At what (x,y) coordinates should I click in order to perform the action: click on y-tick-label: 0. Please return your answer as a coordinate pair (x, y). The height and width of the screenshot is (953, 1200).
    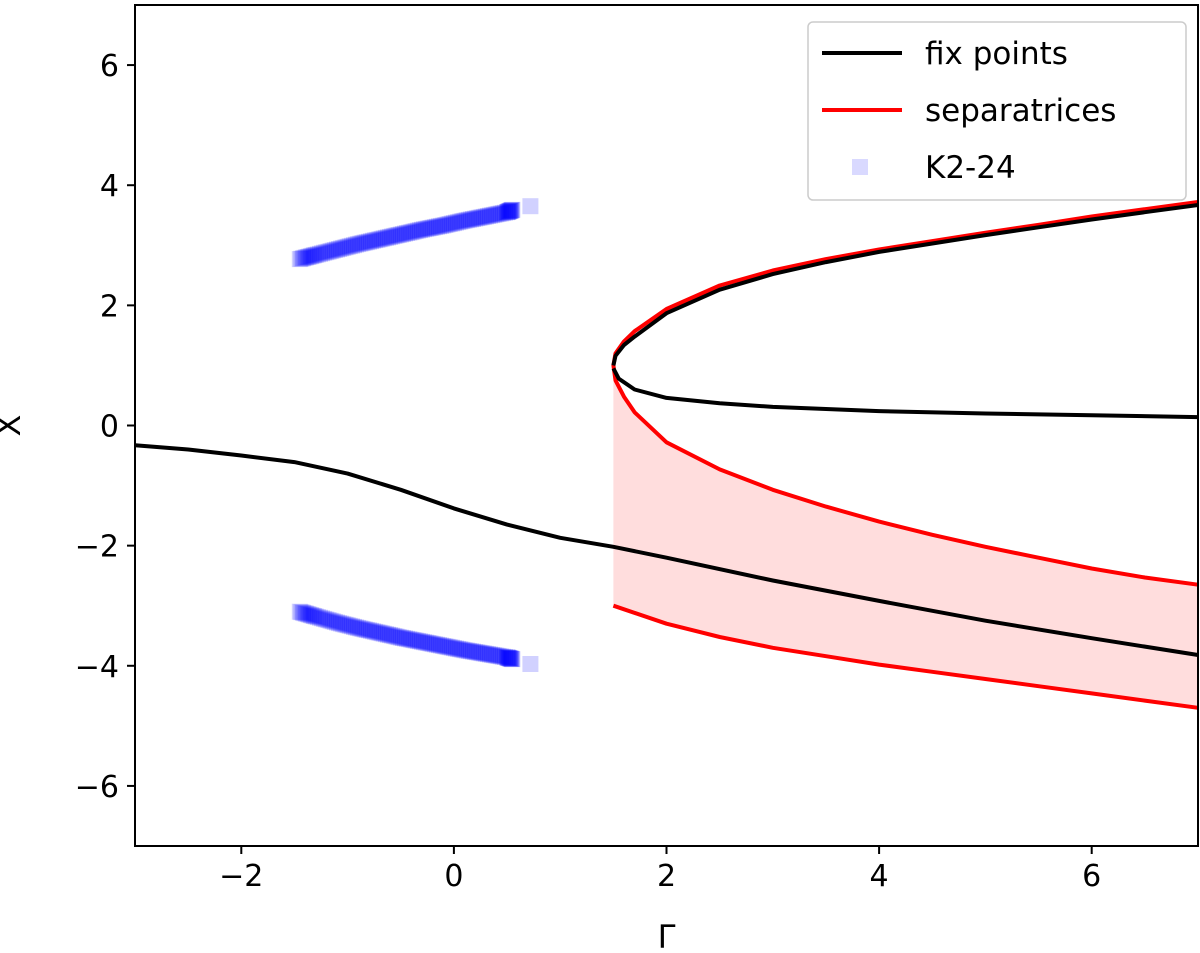
    Looking at the image, I should click on (109, 427).